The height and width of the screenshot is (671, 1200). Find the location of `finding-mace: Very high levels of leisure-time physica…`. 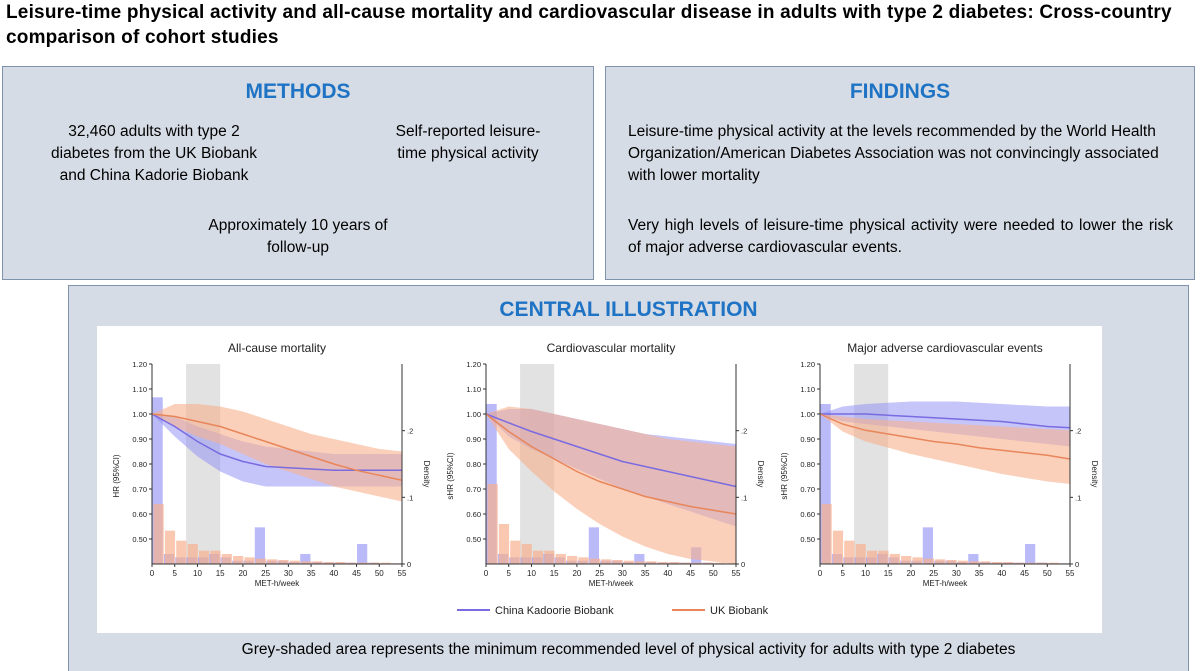

finding-mace: Very high levels of leisure-time physica… is located at coordinates (900, 236).